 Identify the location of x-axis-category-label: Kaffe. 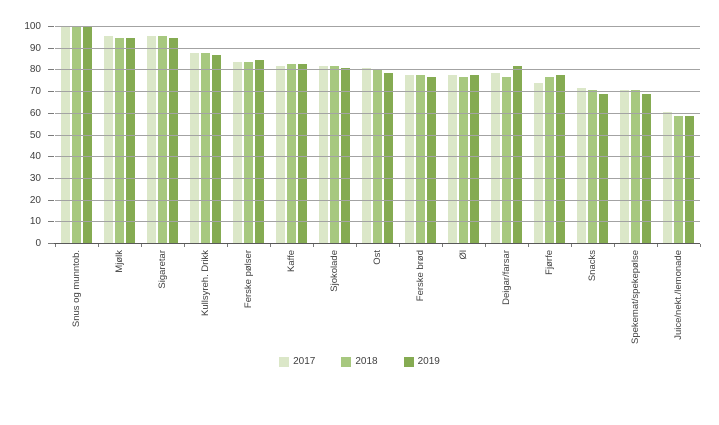
(291, 261).